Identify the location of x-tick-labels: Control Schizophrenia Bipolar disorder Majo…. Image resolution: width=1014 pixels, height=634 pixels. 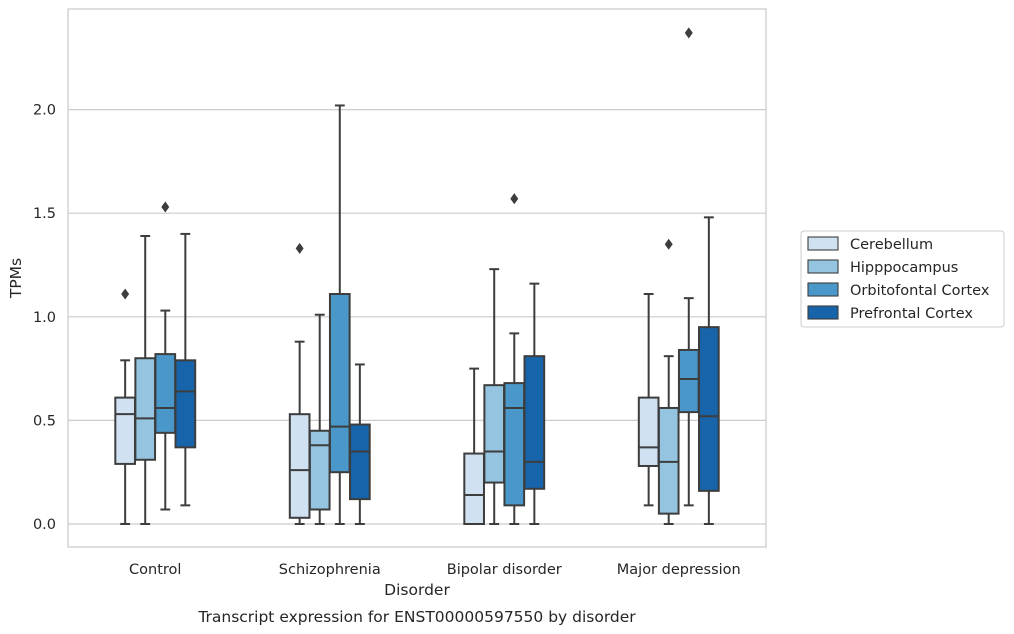
(435, 570).